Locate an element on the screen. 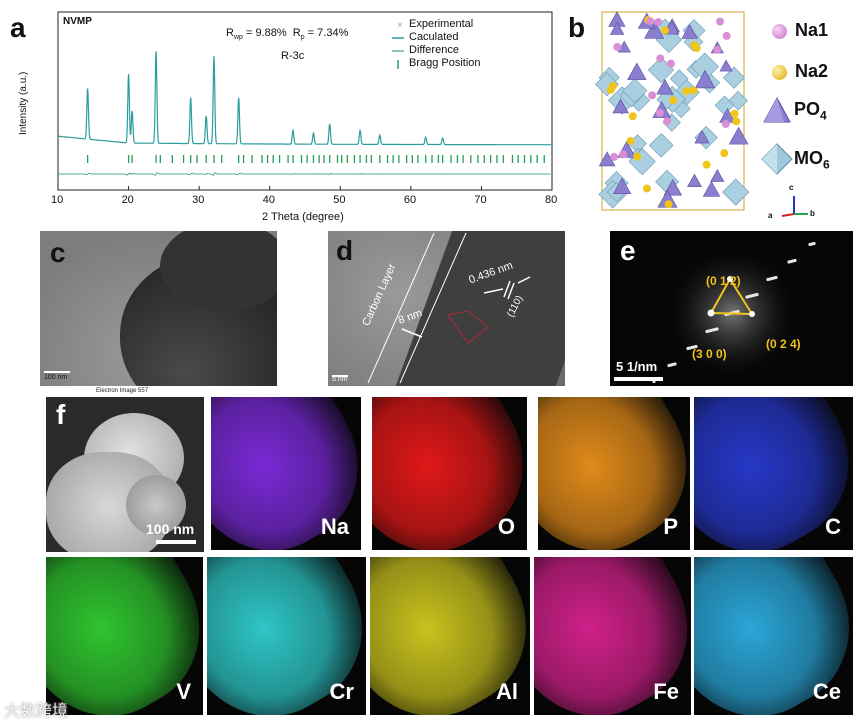  panel-b-structure: b Na1 Na2 PO4 MO6 c a b is located at coordinates (713, 112).